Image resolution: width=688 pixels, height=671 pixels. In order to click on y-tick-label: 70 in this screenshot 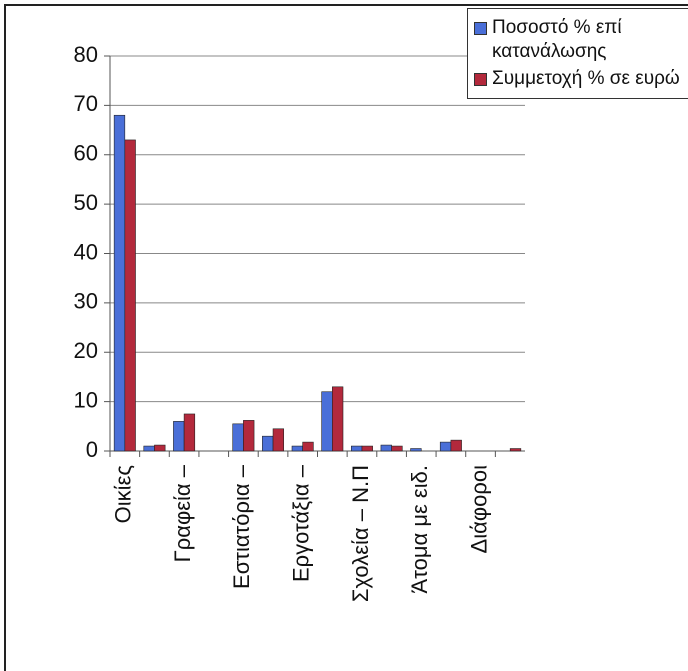, I will do `click(86, 103)`.